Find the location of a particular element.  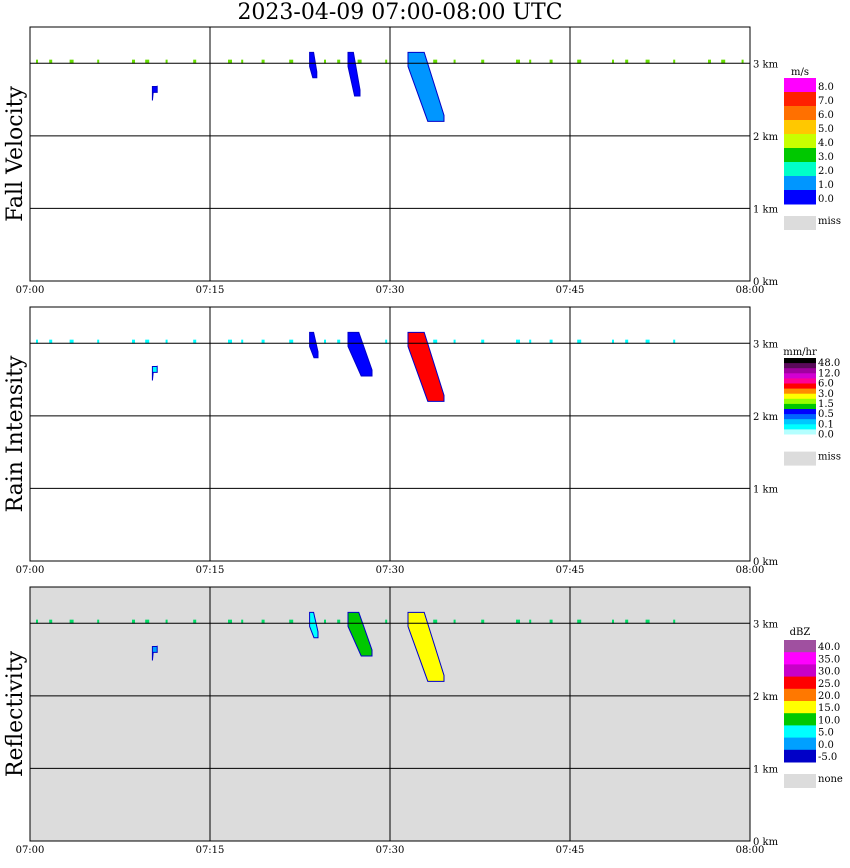

colorbar-missing-label: none is located at coordinates (830, 779).